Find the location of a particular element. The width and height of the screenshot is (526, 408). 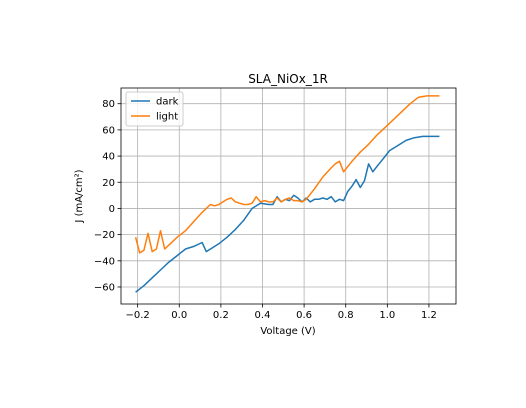

y-tick-label: 40 is located at coordinates (108, 157).